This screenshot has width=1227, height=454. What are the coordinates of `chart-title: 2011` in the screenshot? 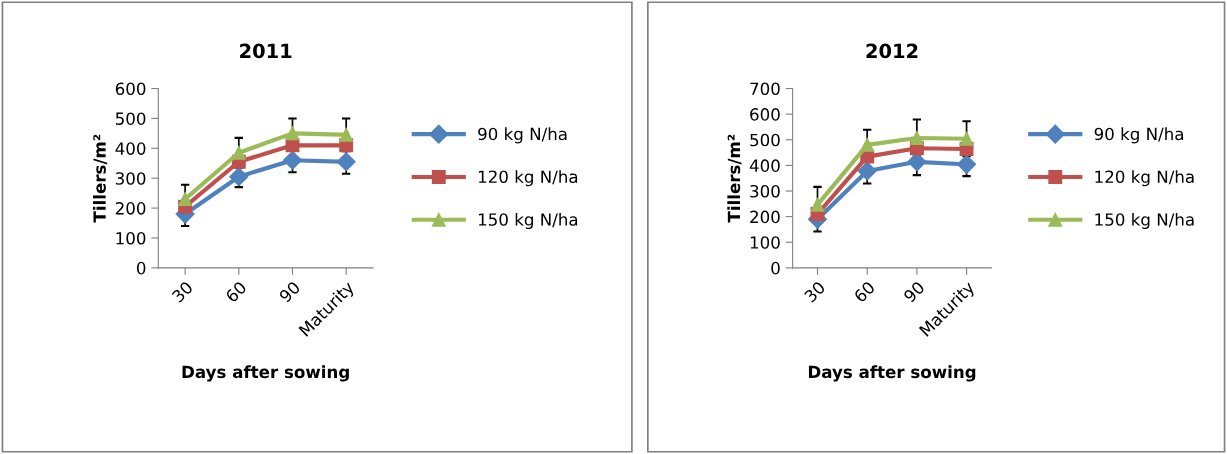 It's located at (266, 51).